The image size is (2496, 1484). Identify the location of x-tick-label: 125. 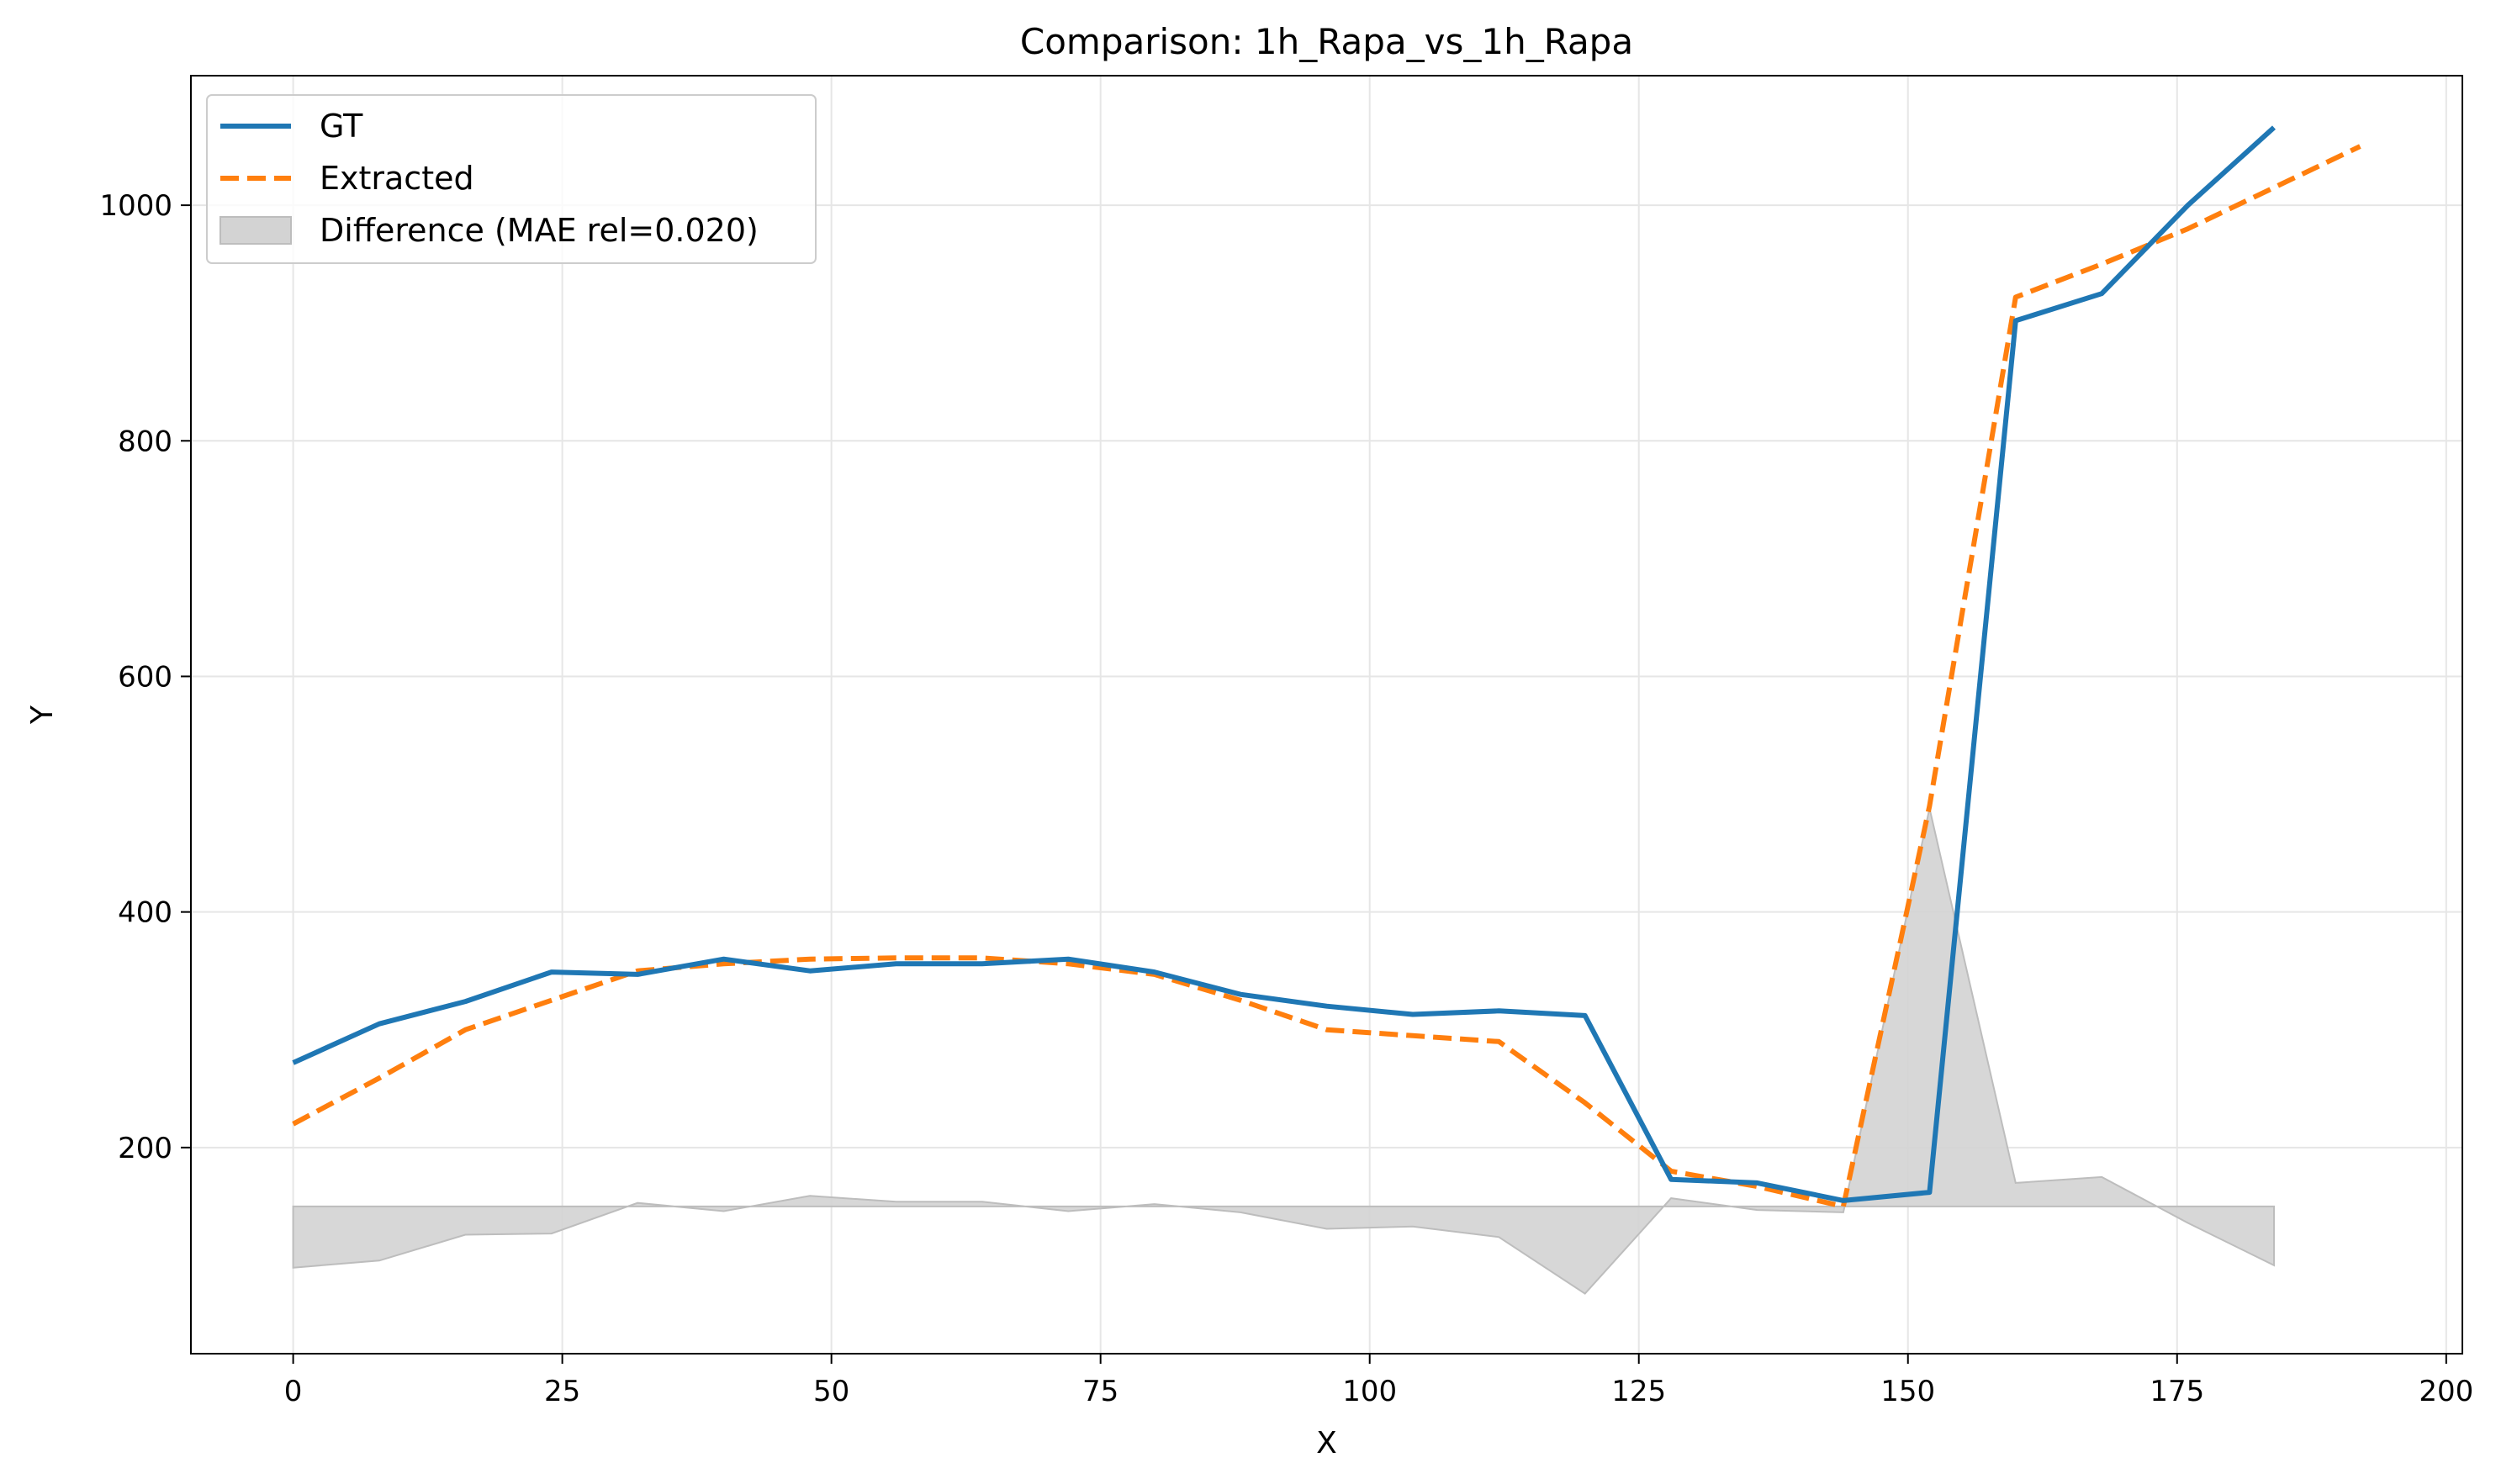
(1638, 1391).